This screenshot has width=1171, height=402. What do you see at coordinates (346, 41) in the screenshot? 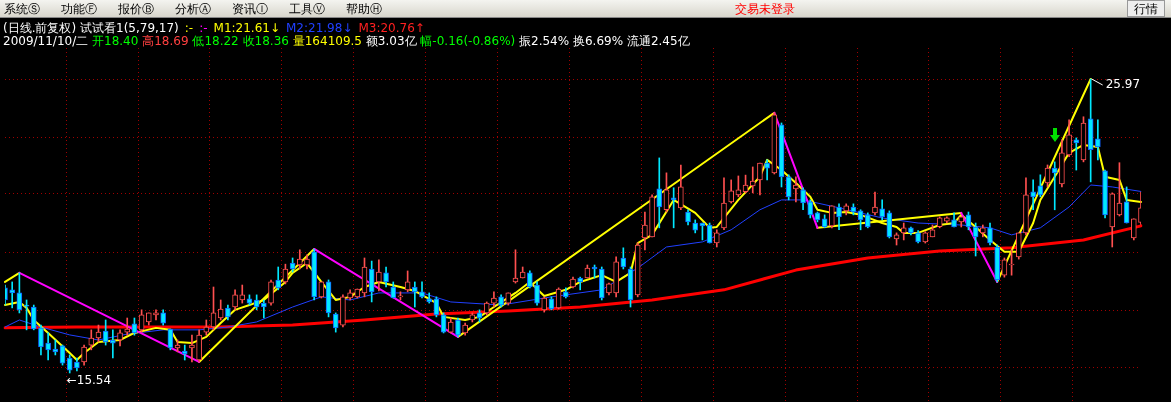
I see `text: 2009/11/10/二 开18.40 高18.69 低18.22 收18.36 量164109.5 额3.03亿 幅-0.16(-0.86%) 振2.54% 换6.69% 流通2.45亿` at bounding box center [346, 41].